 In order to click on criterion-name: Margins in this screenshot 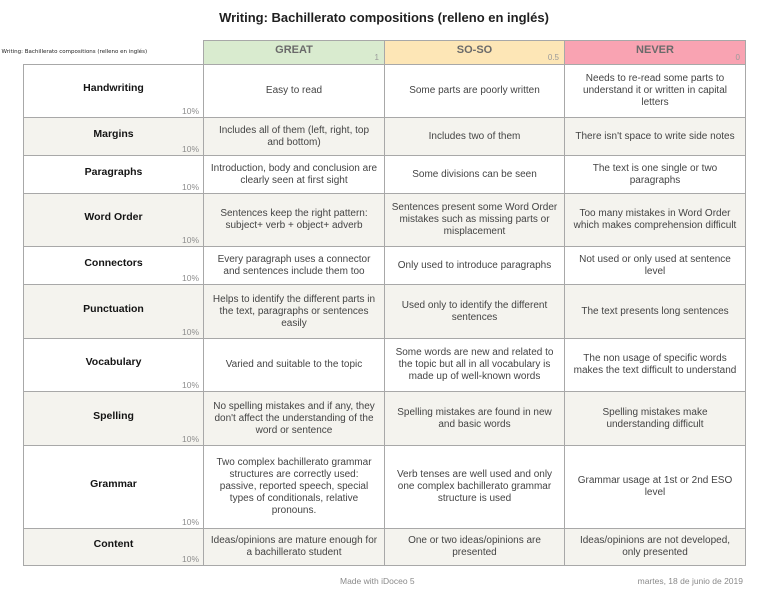, I will do `click(113, 133)`.